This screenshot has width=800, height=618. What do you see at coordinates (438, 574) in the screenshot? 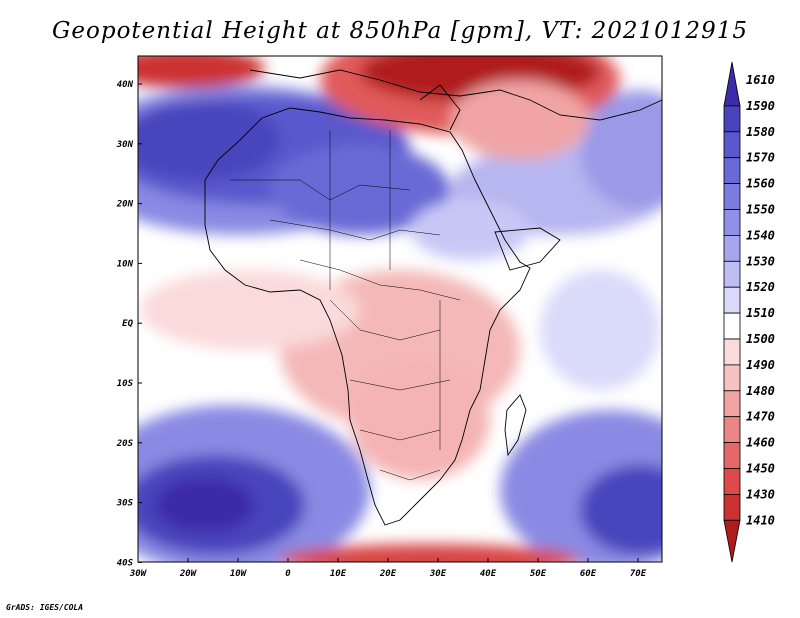
I see `lon-tick-label: 30E` at bounding box center [438, 574].